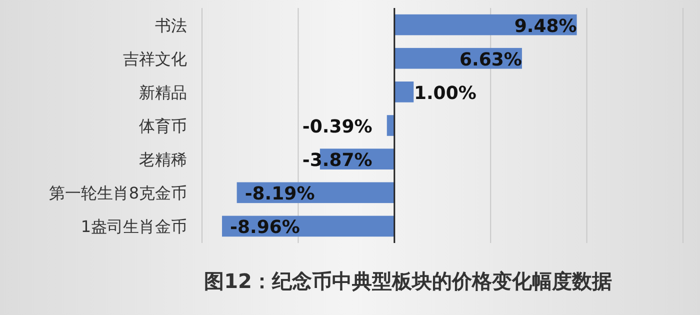  What do you see at coordinates (155, 58) in the screenshot?
I see `y-tick-label: 吉祥文化` at bounding box center [155, 58].